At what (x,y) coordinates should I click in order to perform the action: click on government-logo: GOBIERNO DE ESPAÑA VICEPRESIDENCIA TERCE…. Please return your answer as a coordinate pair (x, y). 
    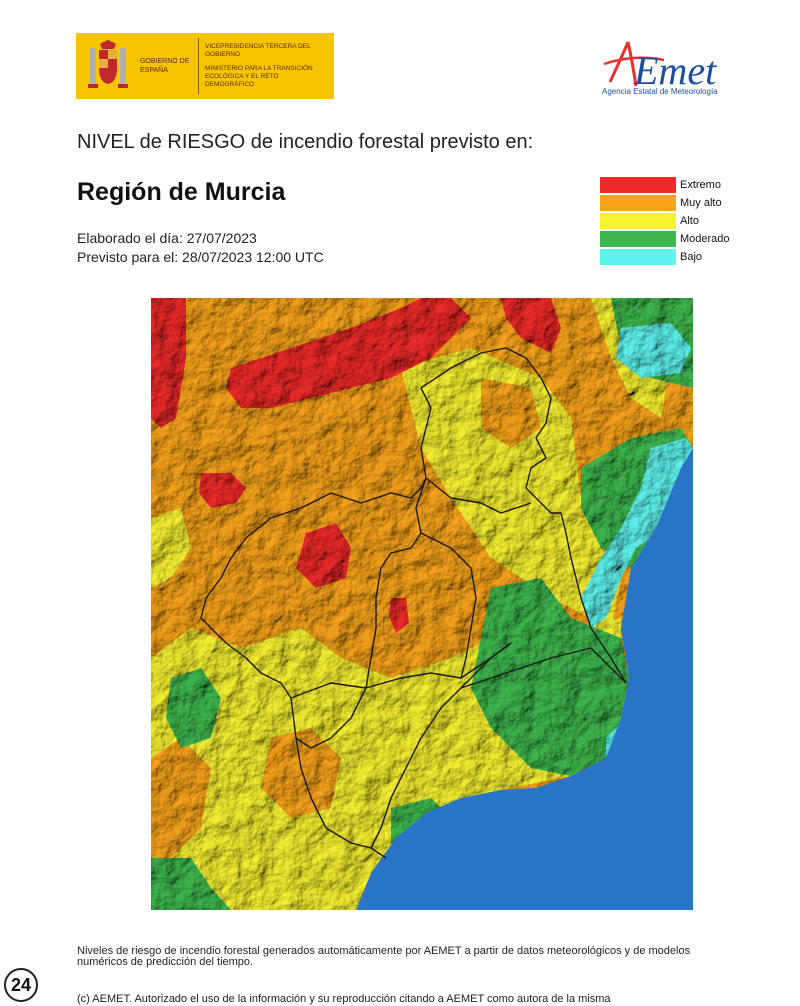
    Looking at the image, I should click on (205, 66).